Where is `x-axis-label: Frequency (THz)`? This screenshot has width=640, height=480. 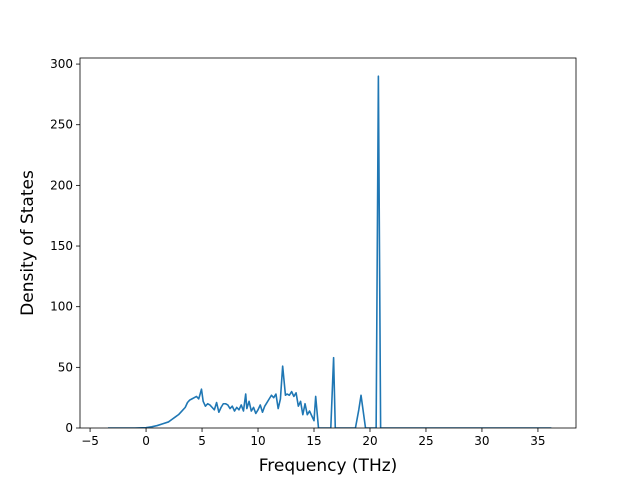 x-axis-label: Frequency (THz) is located at coordinates (328, 466).